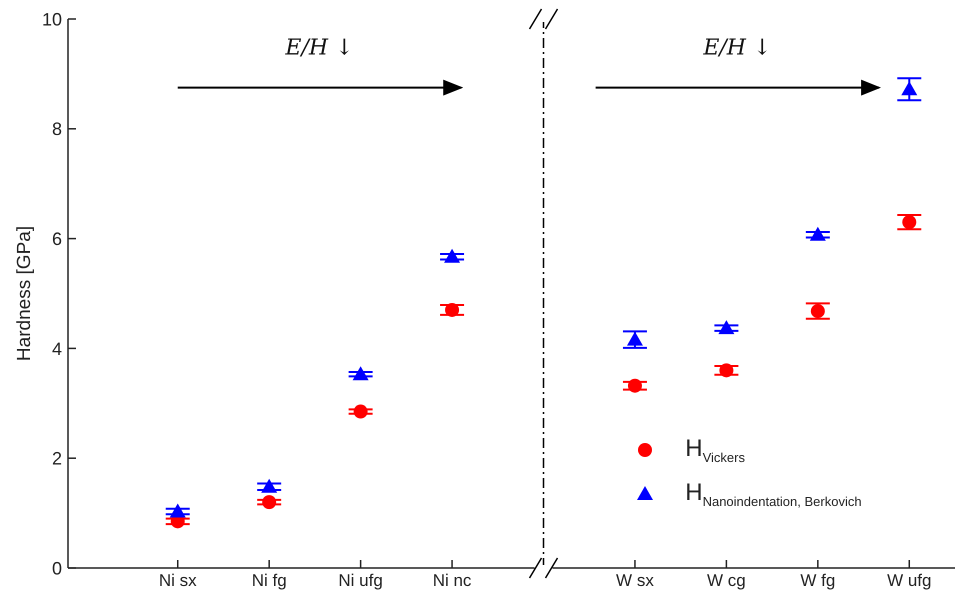 This screenshot has height=606, width=976. I want to click on y-axis-title: Hardness [GPa], so click(24, 294).